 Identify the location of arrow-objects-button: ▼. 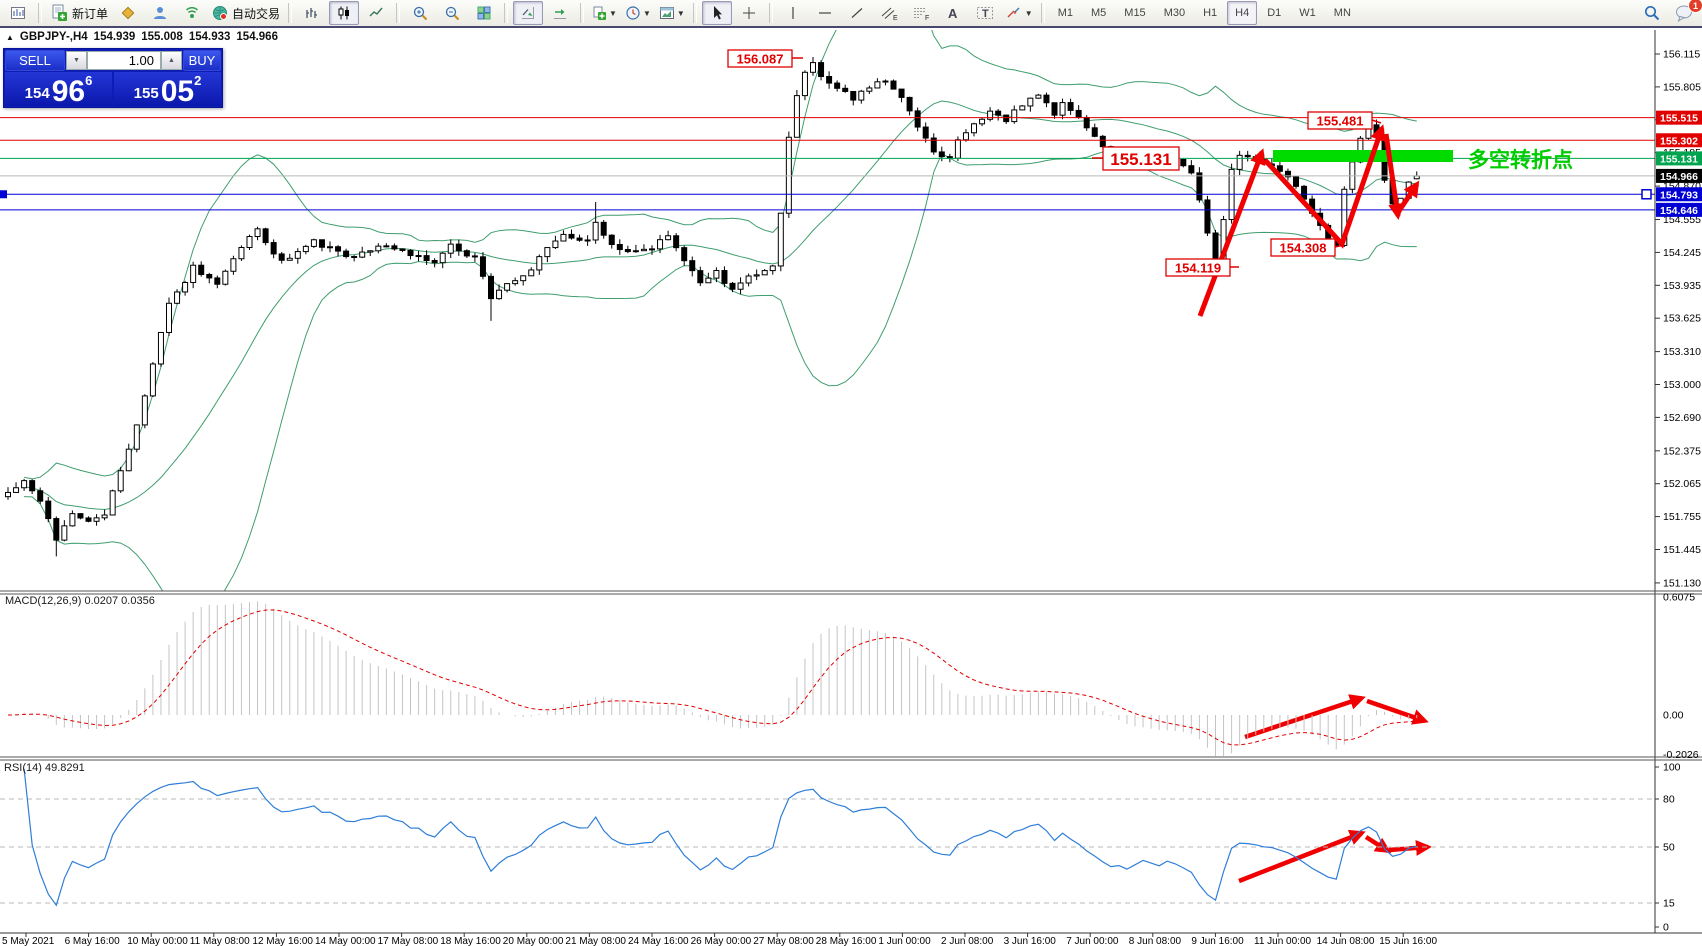
(1019, 13).